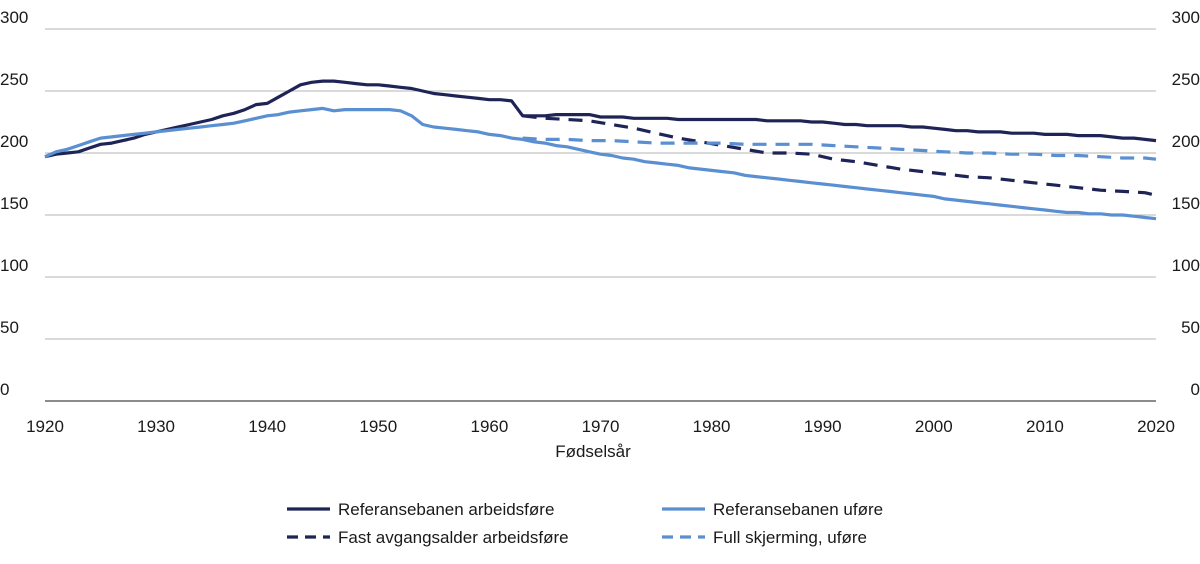  What do you see at coordinates (712, 426) in the screenshot?
I see `x-tick-label: 1980` at bounding box center [712, 426].